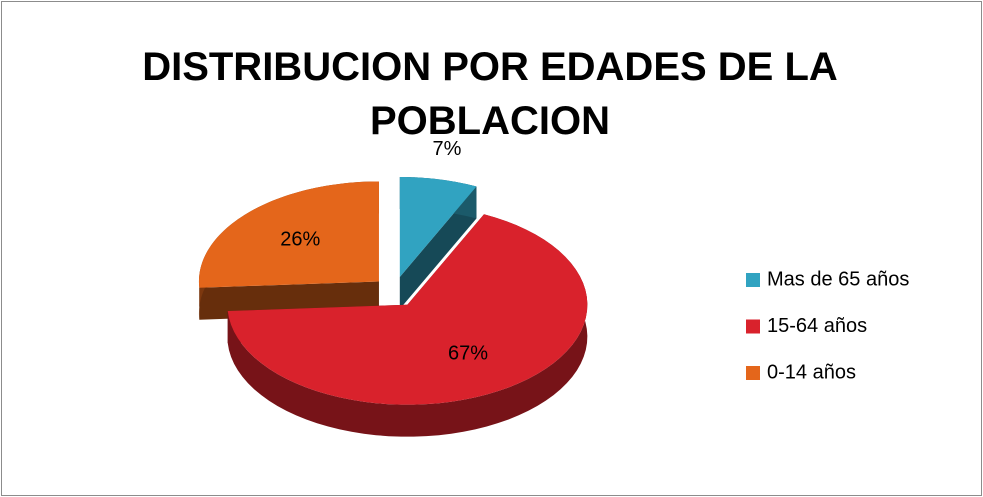  I want to click on data-label: 7%, so click(446, 149).